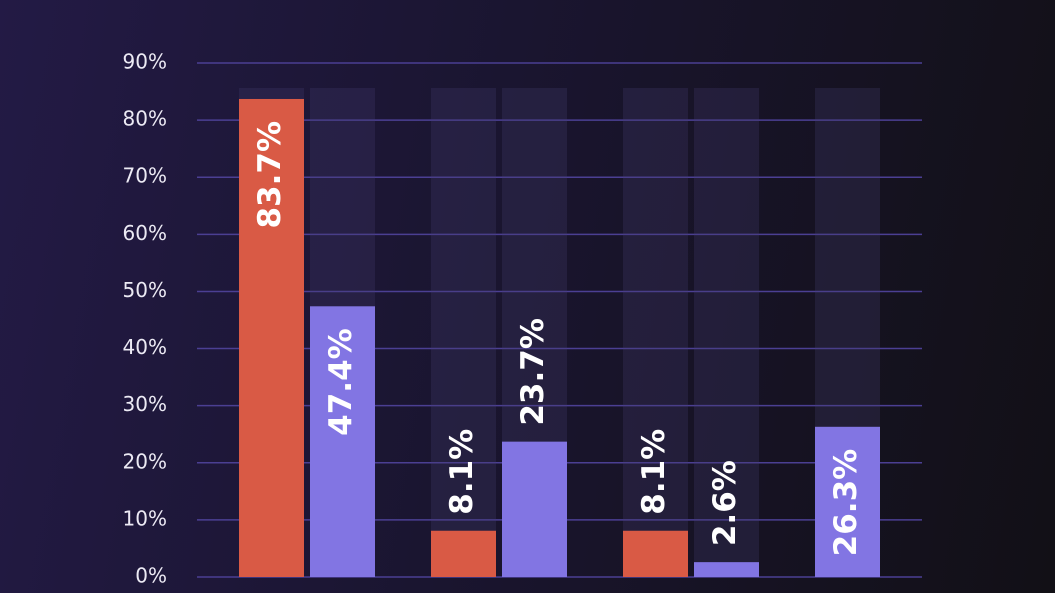 This screenshot has width=1055, height=593. What do you see at coordinates (145, 62) in the screenshot?
I see `y-tick-label: 90%` at bounding box center [145, 62].